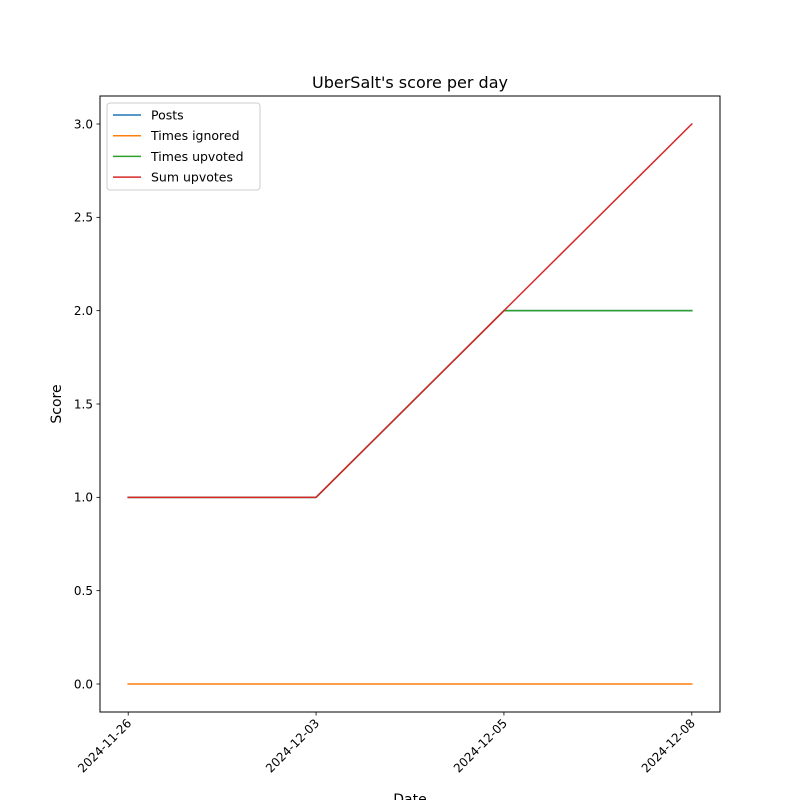 The height and width of the screenshot is (800, 800). I want to click on chart-title: UberSalt's score per day, so click(410, 82).